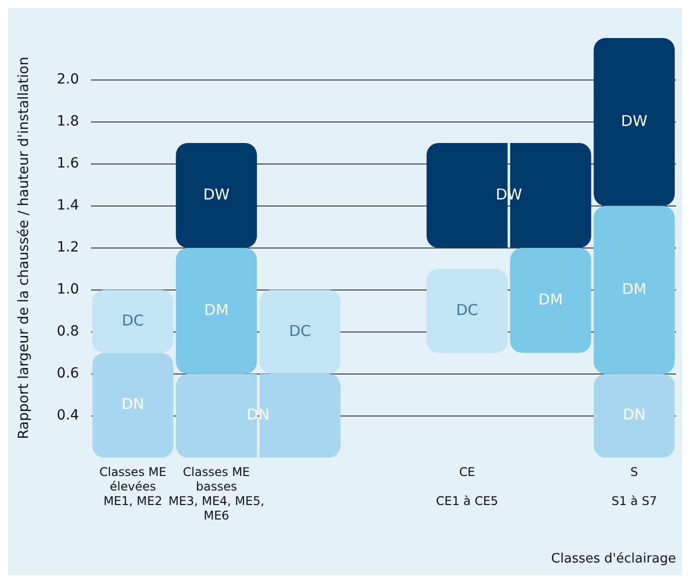 The height and width of the screenshot is (583, 690). I want to click on y-tick-label: 0.4, so click(68, 415).